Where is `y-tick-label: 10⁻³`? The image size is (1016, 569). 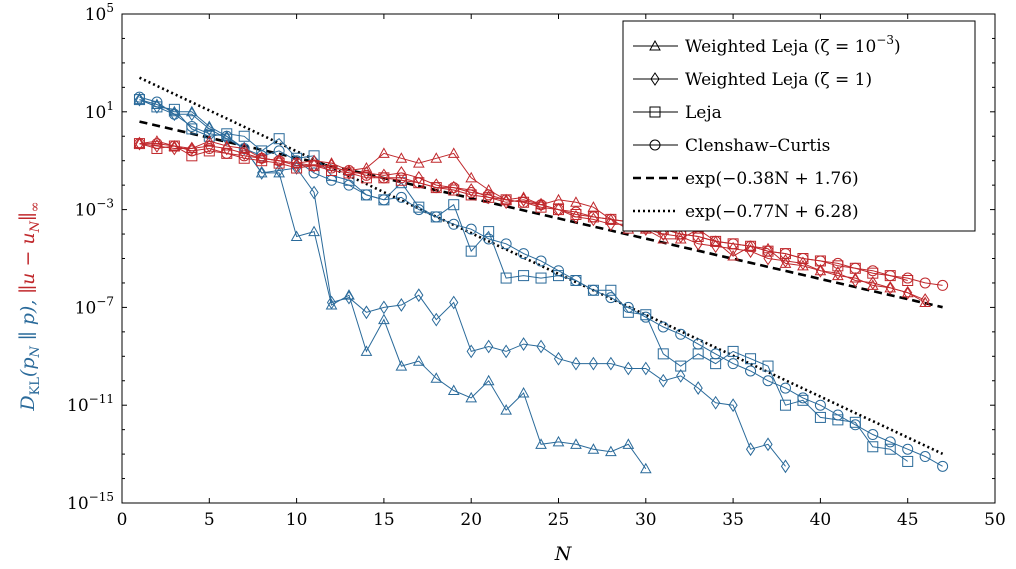
y-tick-label: 10⁻³ is located at coordinates (94, 209).